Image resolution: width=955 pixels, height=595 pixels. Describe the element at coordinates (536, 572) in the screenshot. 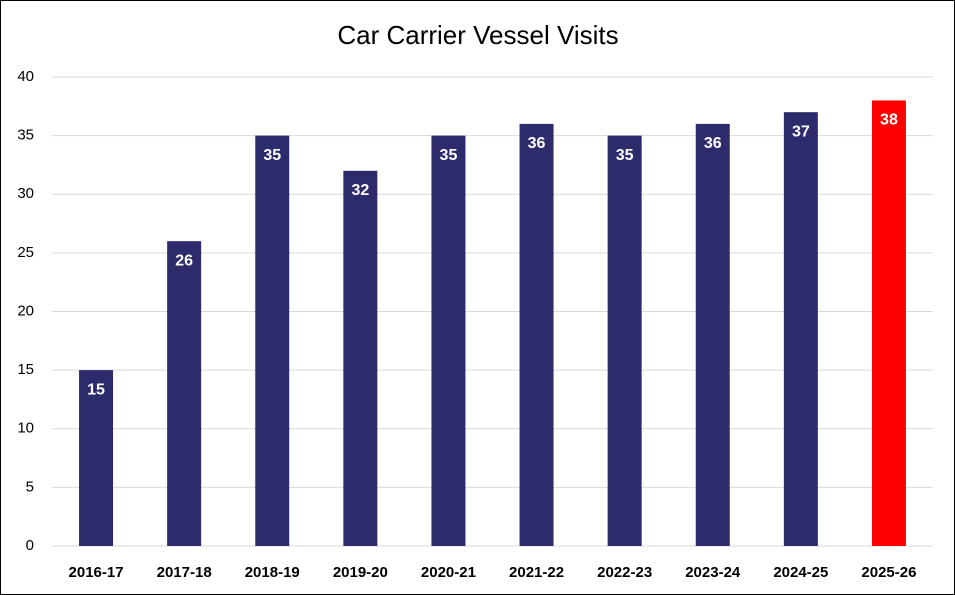

I see `x-tick-label: 2021-22` at that location.